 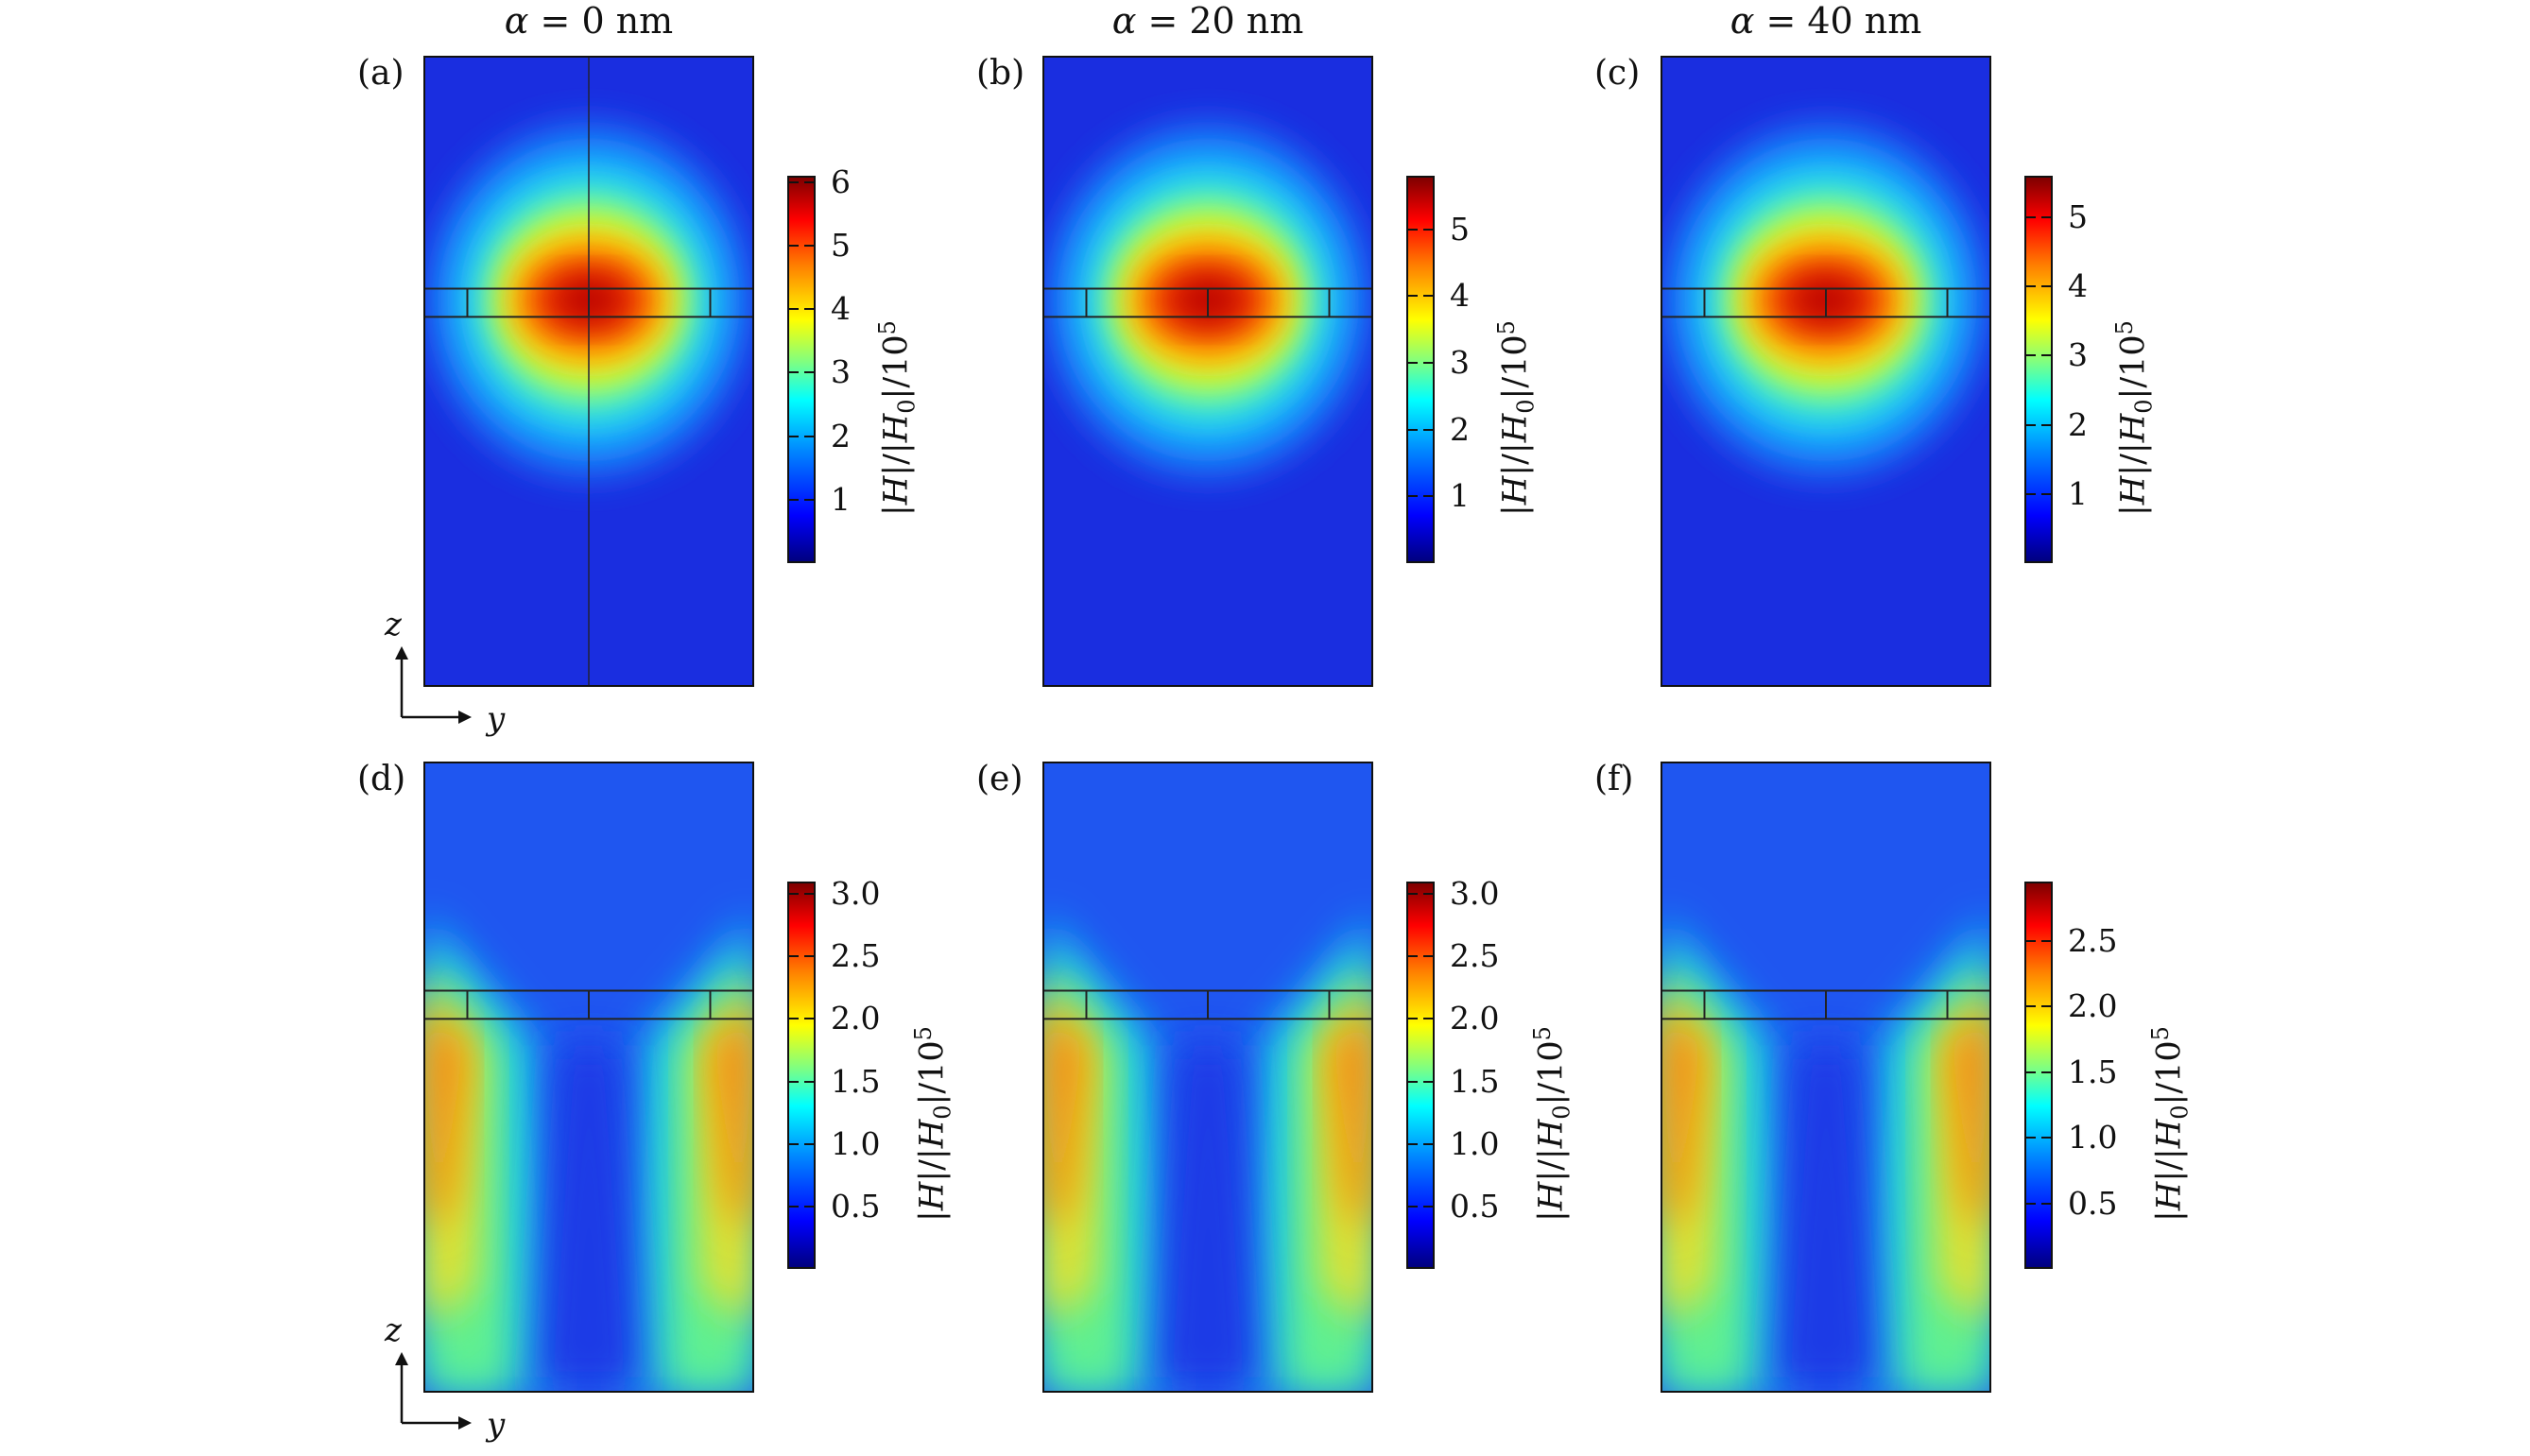 What do you see at coordinates (2078, 355) in the screenshot?
I see `colorbar-tick-label: 3` at bounding box center [2078, 355].